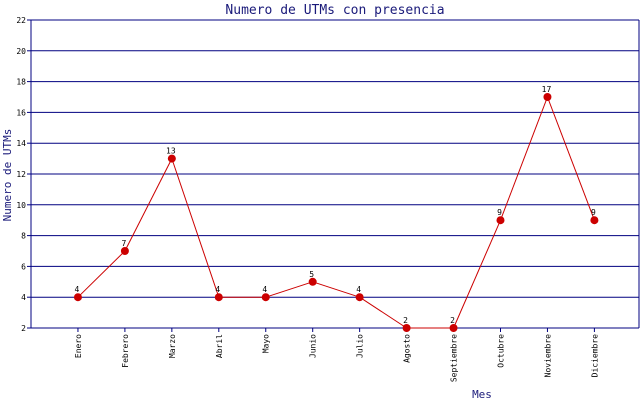 The height and width of the screenshot is (400, 640). Describe the element at coordinates (407, 348) in the screenshot. I see `x-tick-label: Agosto` at that location.